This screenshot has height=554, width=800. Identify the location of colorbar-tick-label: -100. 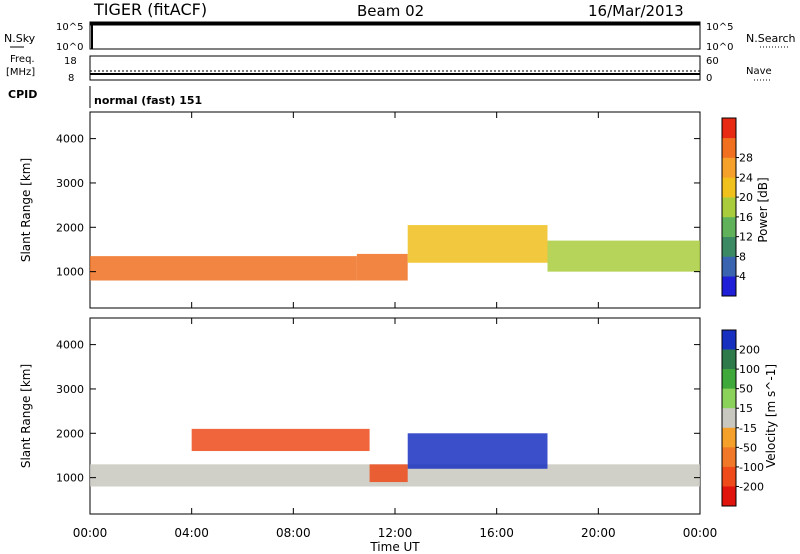
(751, 467).